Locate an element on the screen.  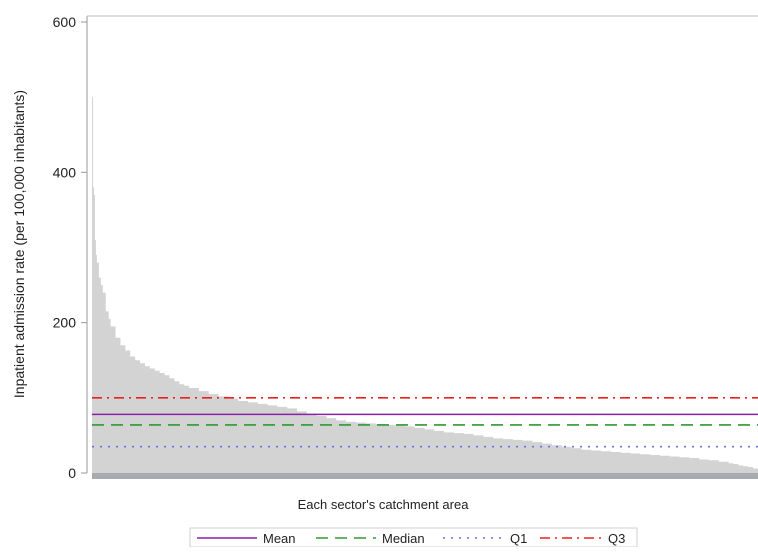
legend-label-median: Median is located at coordinates (403, 538).